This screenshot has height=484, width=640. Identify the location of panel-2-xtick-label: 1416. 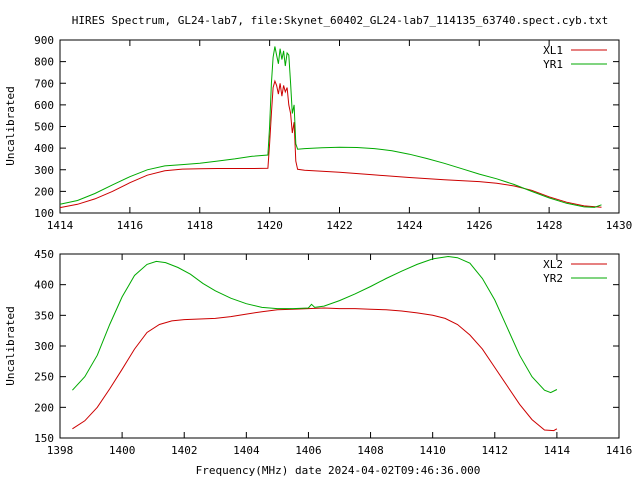
(619, 450).